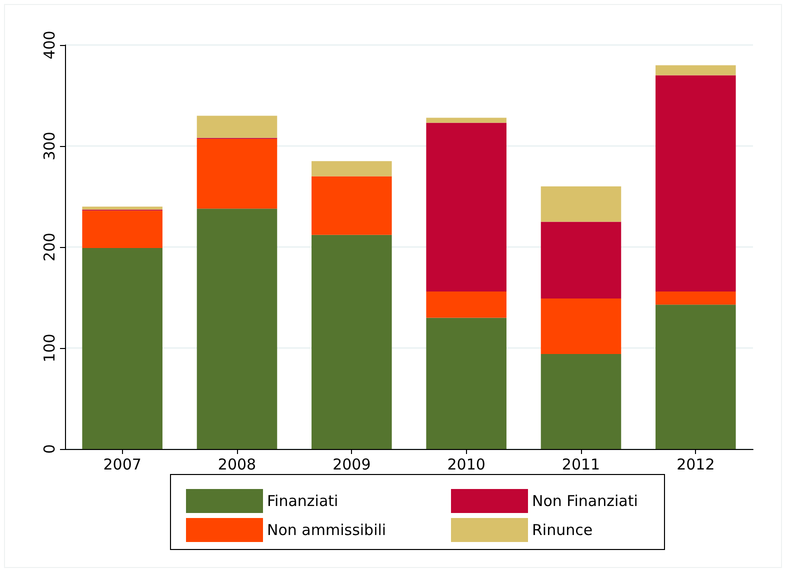  Describe the element at coordinates (695, 465) in the screenshot. I see `x-tick-label: 2012` at that location.